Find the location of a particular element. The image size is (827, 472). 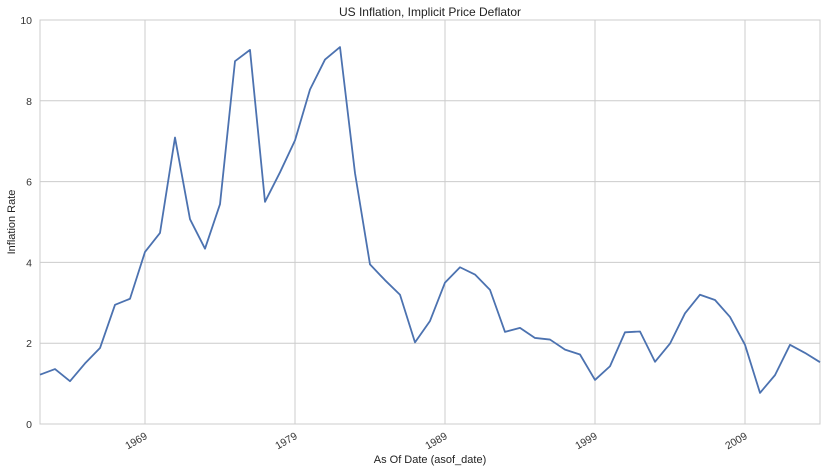

y-tick-label: 6 is located at coordinates (29, 183).